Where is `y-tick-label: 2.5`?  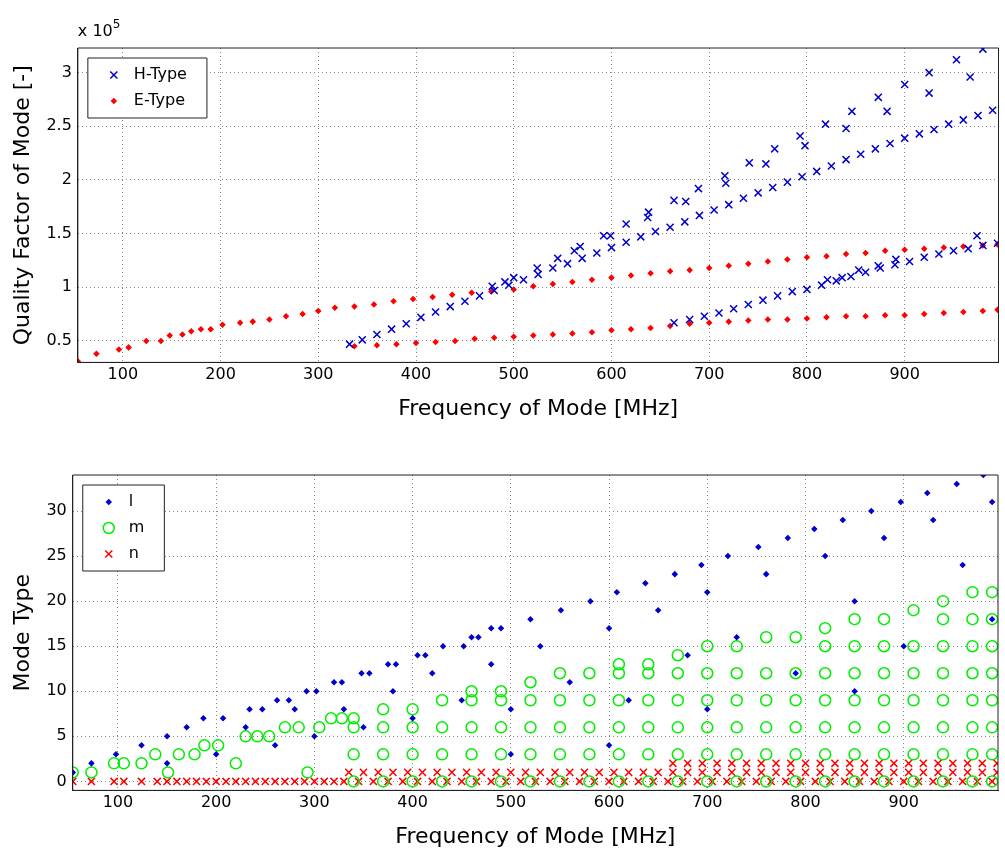
y-tick-label: 2.5 is located at coordinates (59, 125).